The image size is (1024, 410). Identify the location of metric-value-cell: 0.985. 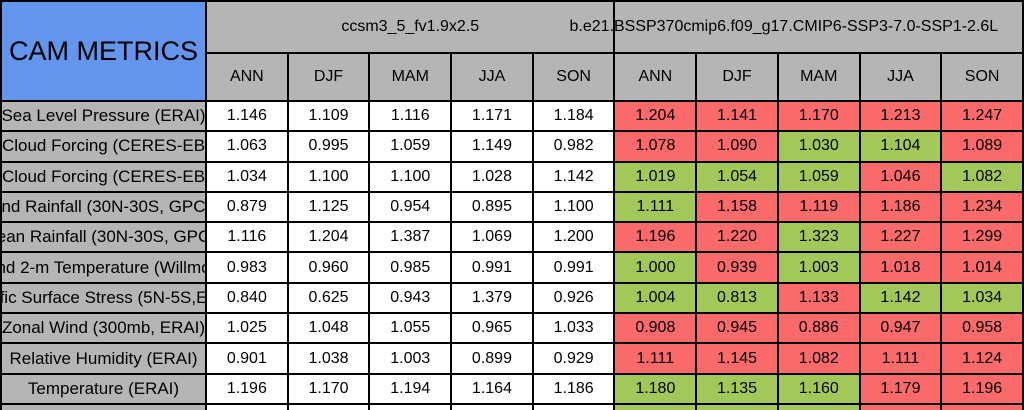
(410, 267).